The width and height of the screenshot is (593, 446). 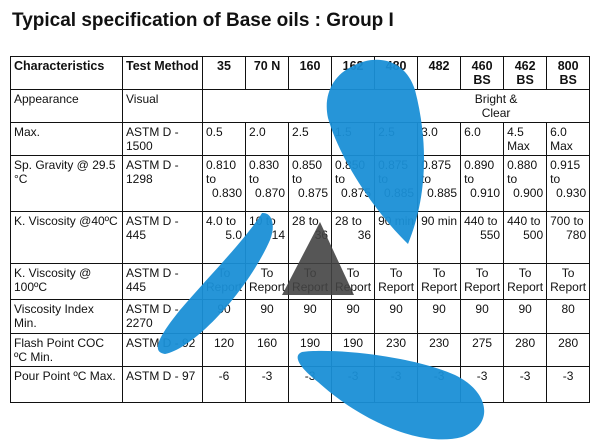 What do you see at coordinates (482, 139) in the screenshot?
I see `value-cell: 6.0` at bounding box center [482, 139].